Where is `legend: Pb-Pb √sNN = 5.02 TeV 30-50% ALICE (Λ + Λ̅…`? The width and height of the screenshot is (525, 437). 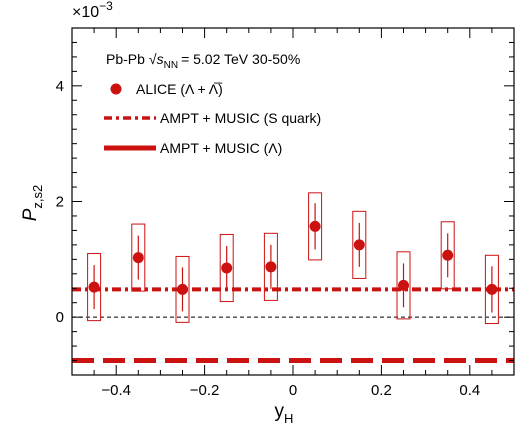 legend: Pb-Pb √sNN = 5.02 TeV 30-50% ALICE (Λ + Λ̅… is located at coordinates (212, 103).